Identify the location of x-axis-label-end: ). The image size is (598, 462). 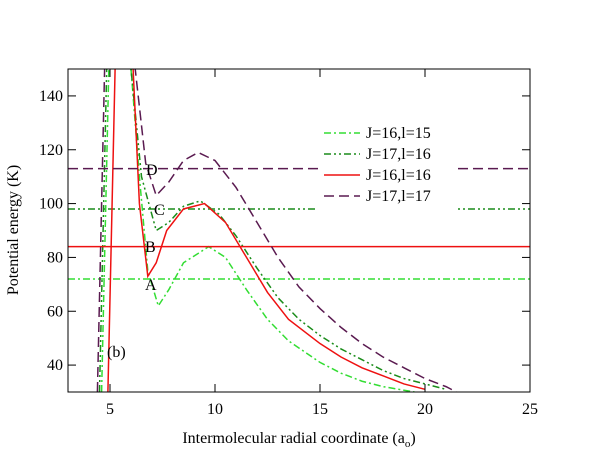
(412, 438).